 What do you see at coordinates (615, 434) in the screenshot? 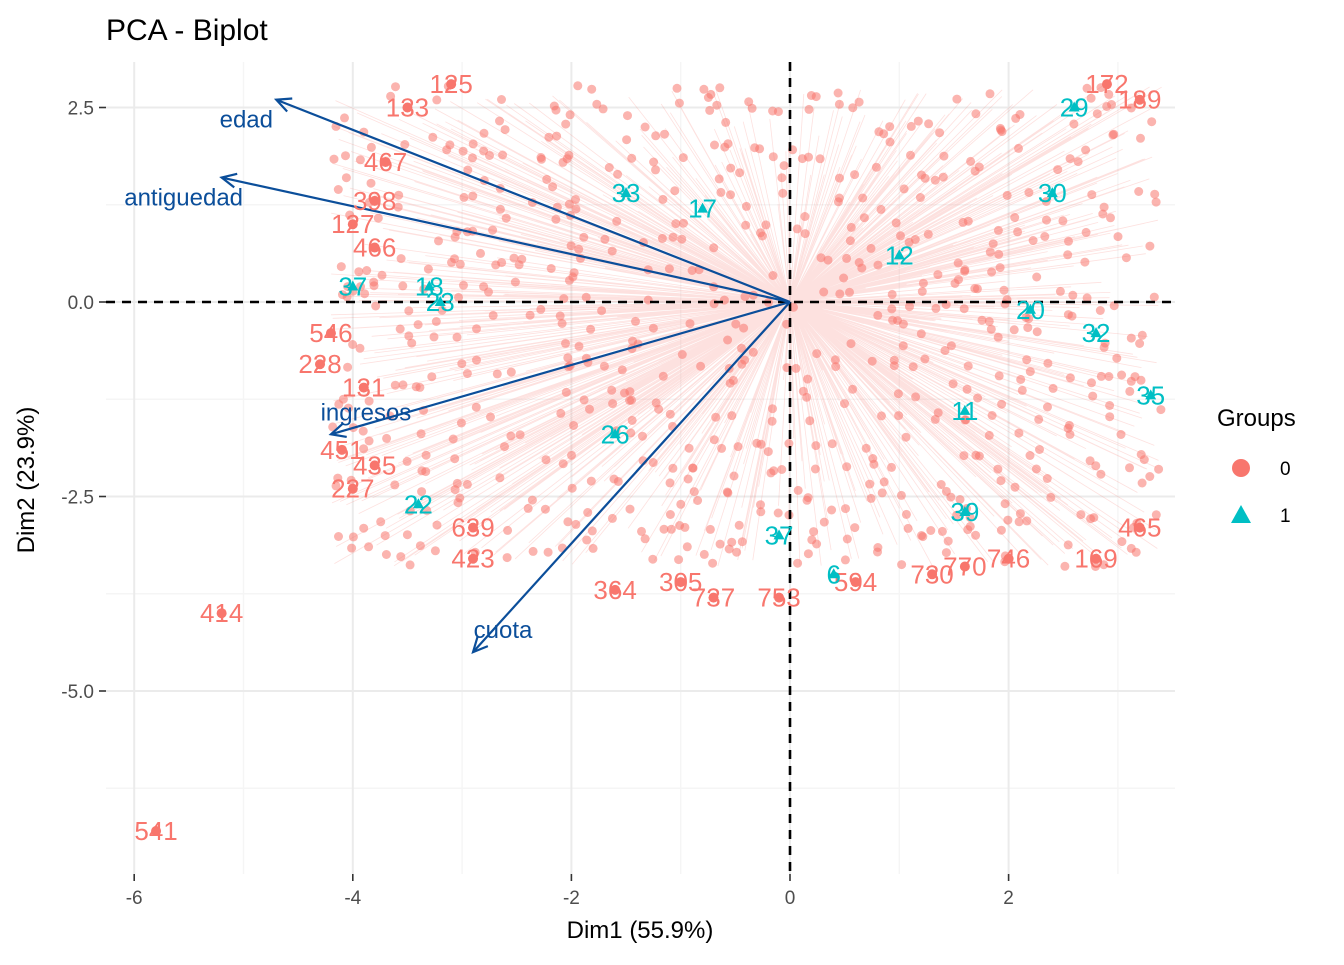
I see `point-label: 26` at bounding box center [615, 434].